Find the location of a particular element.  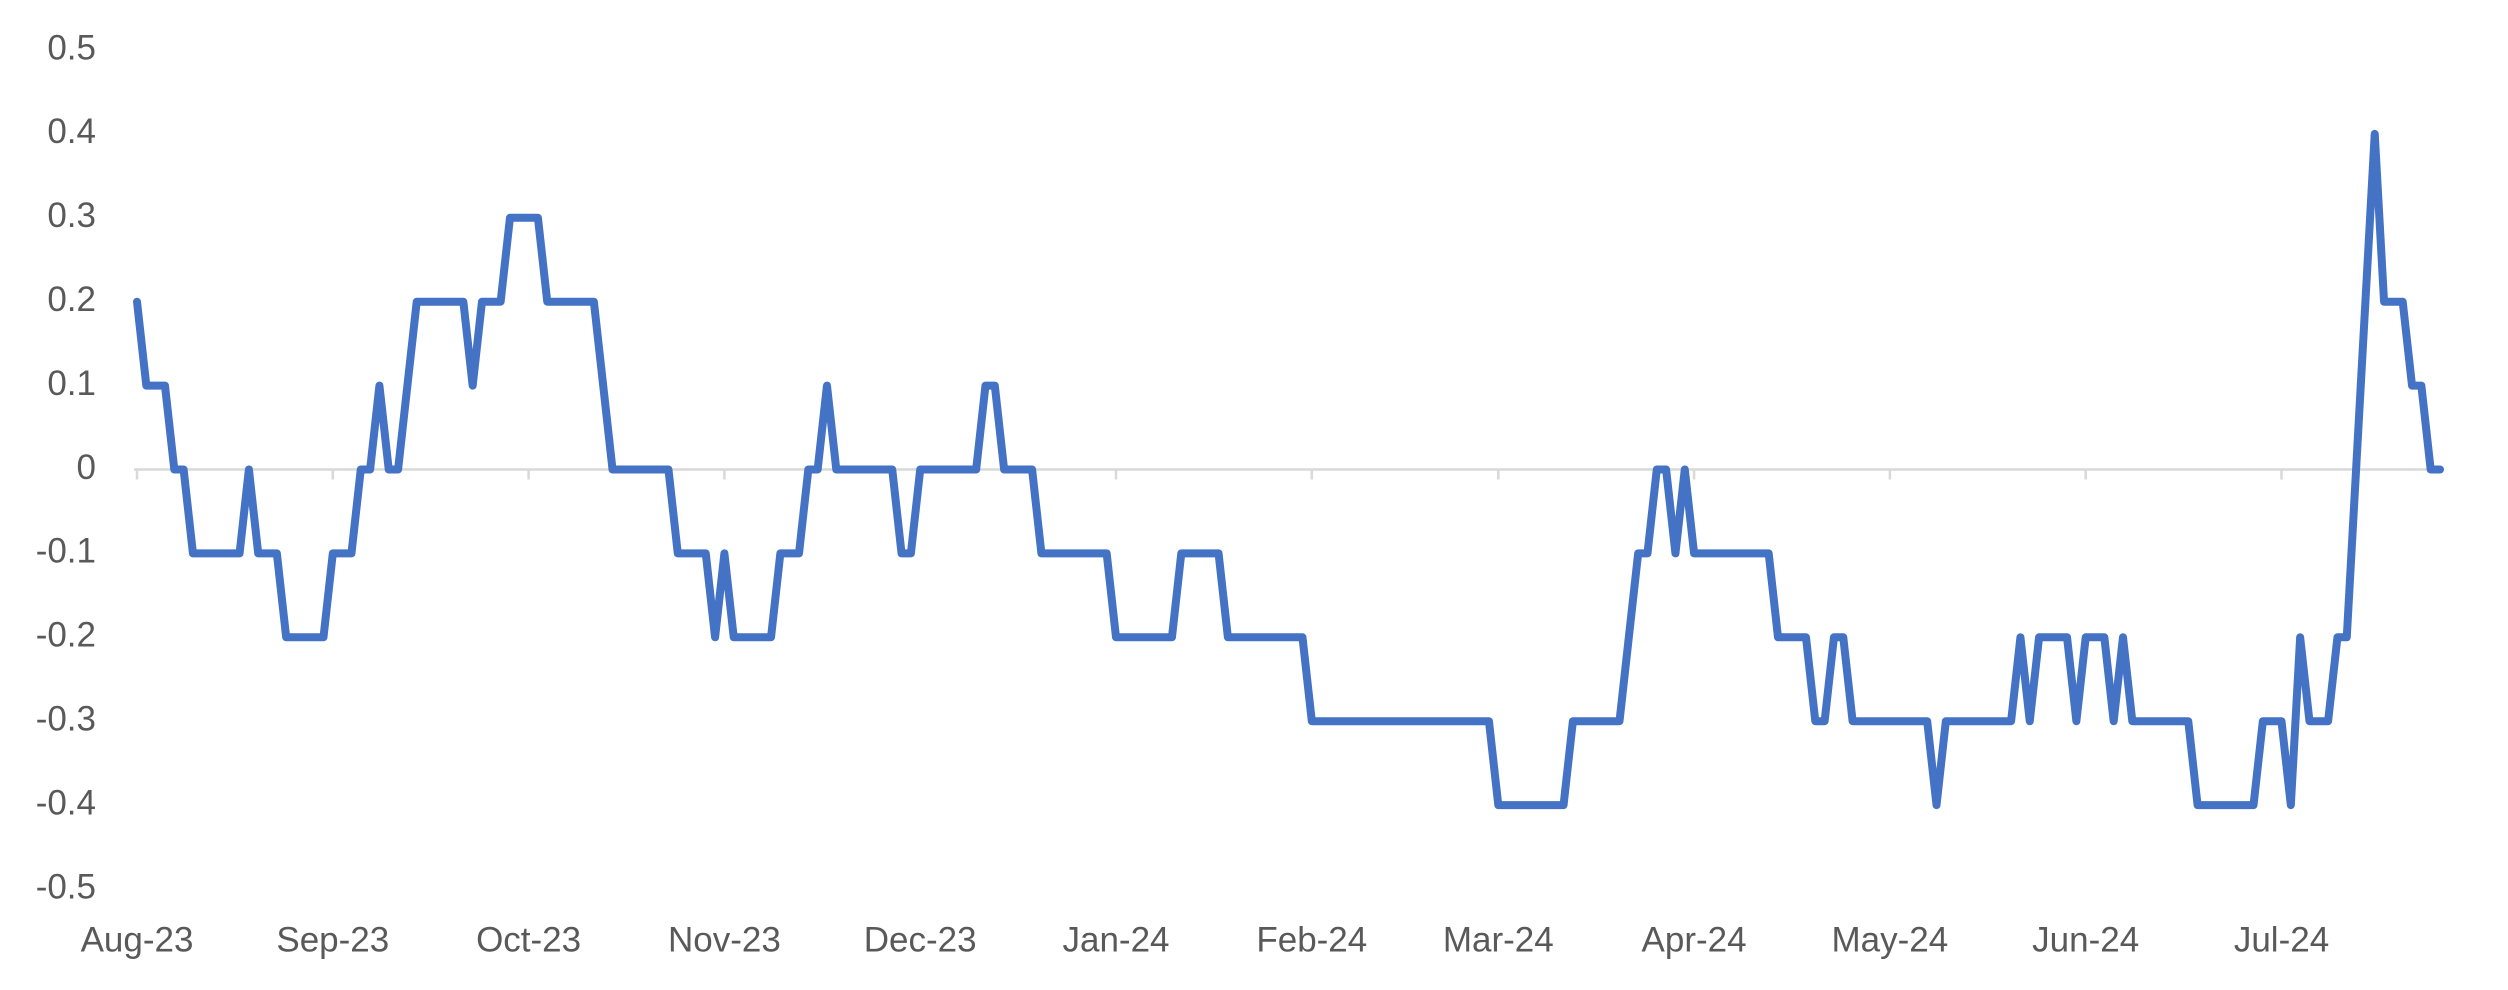

x-tick-label: Feb-24 is located at coordinates (1311, 939).